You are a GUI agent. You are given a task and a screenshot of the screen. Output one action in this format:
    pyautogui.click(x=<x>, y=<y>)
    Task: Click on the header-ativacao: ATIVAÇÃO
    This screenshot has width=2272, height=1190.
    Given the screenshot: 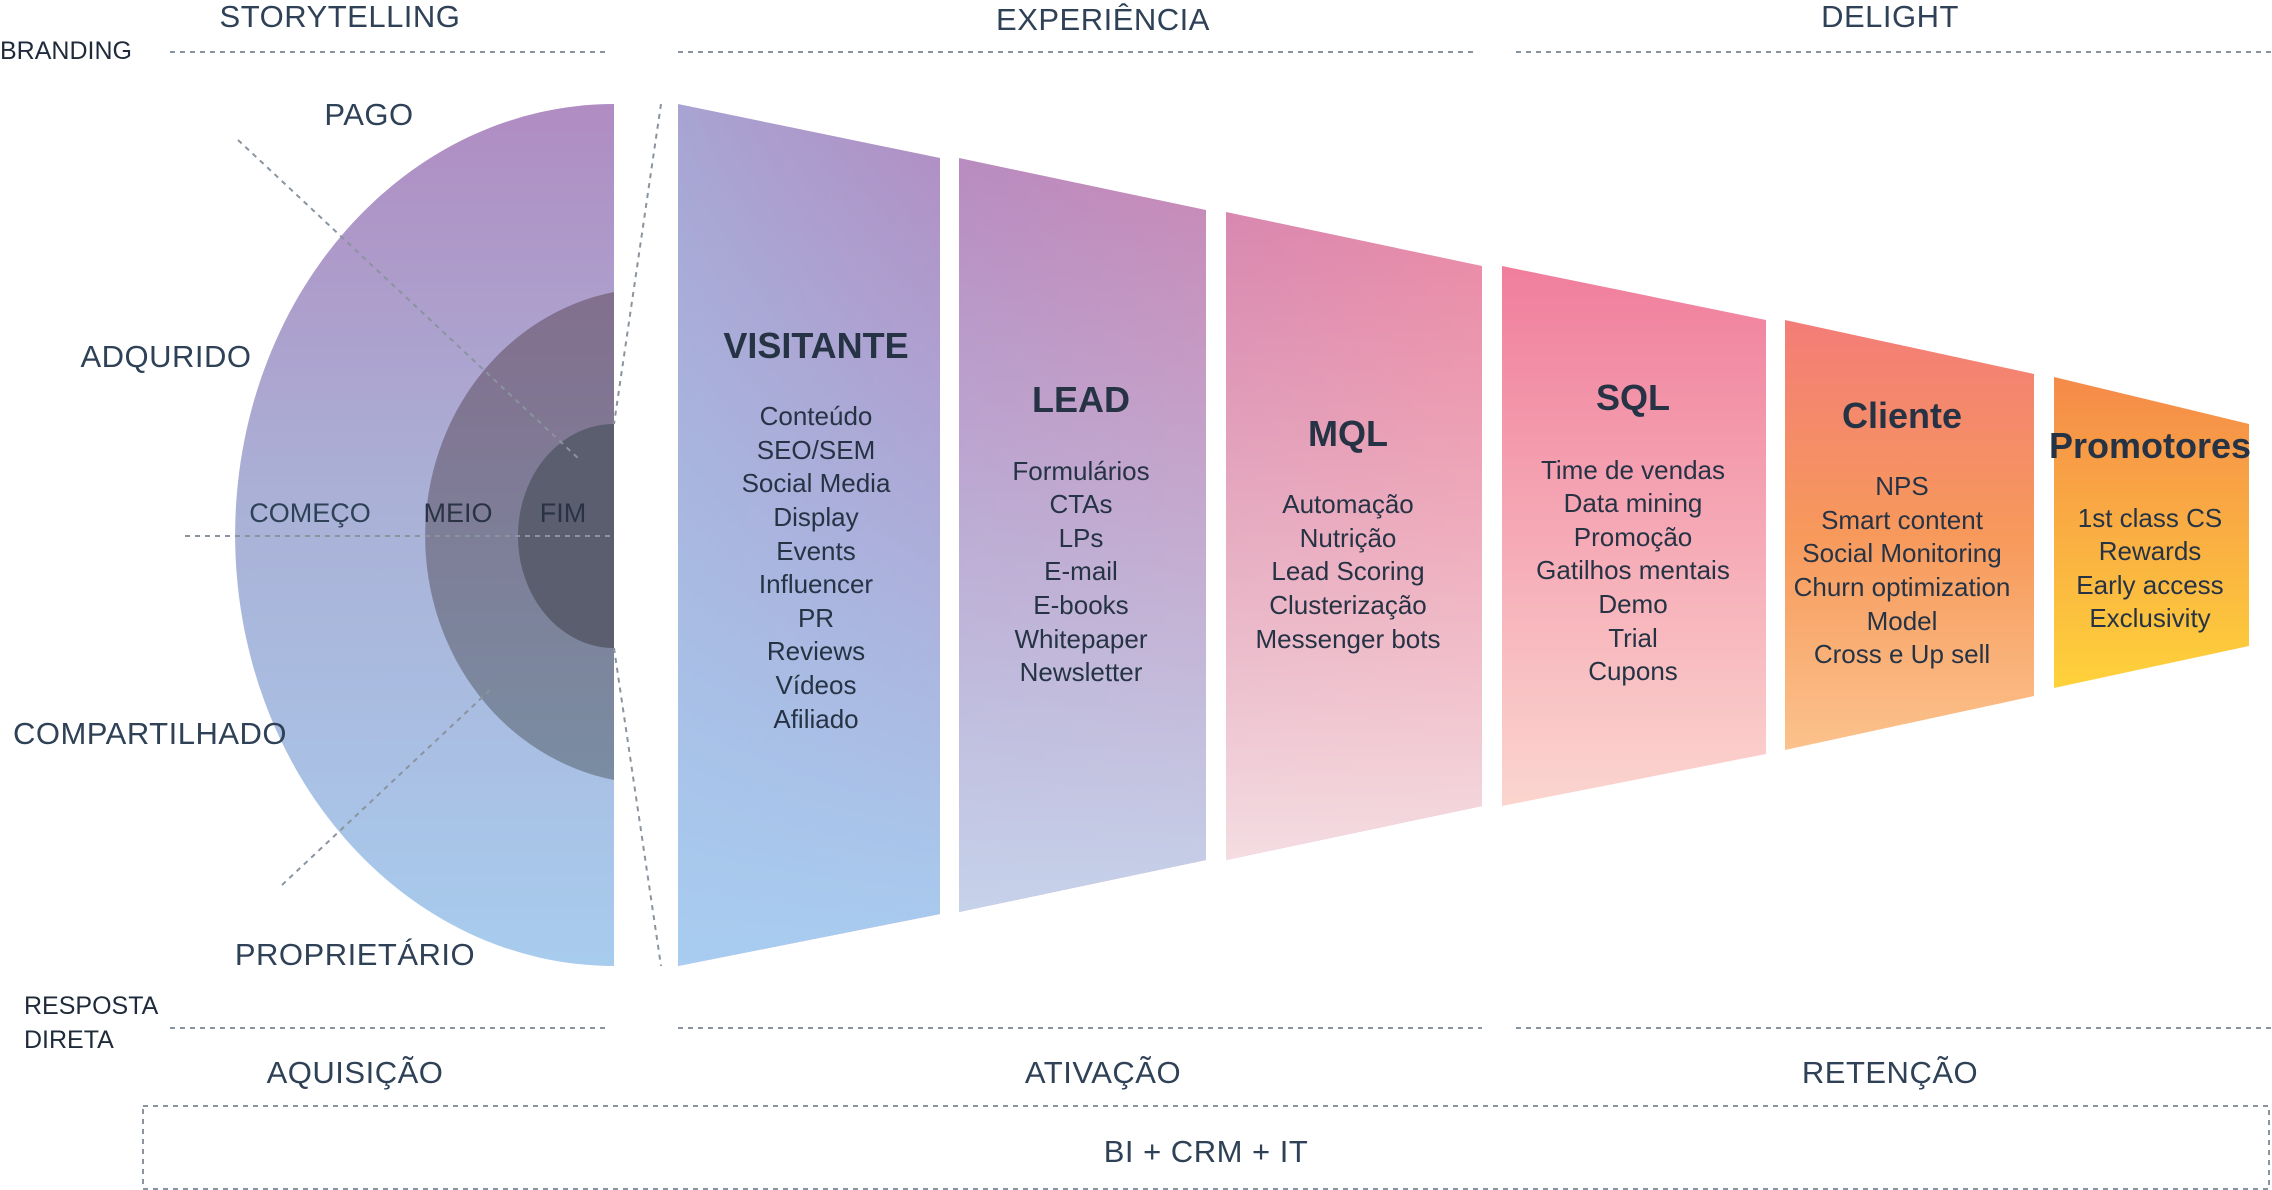 What is the action you would take?
    pyautogui.click(x=1103, y=1072)
    